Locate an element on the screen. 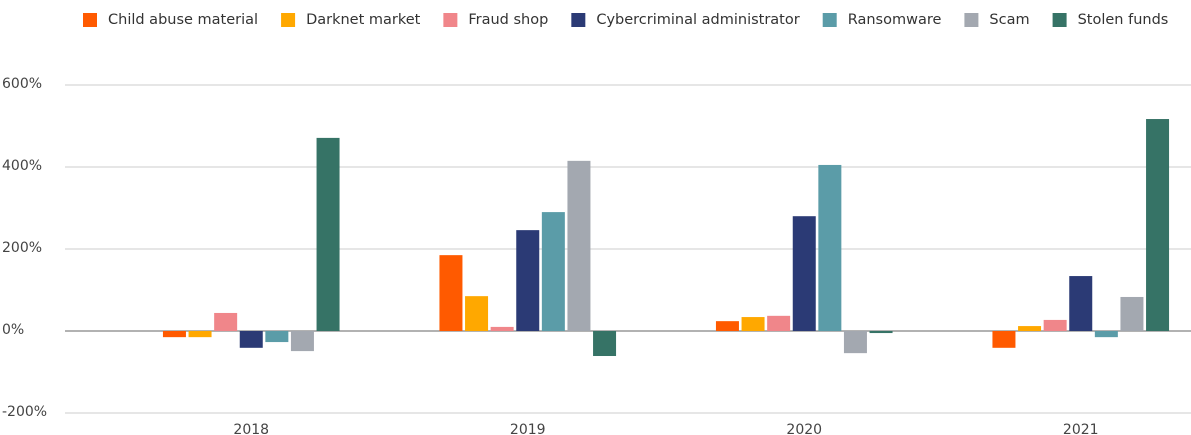 The width and height of the screenshot is (1191, 435). y-tick-label: 200% is located at coordinates (22, 248).